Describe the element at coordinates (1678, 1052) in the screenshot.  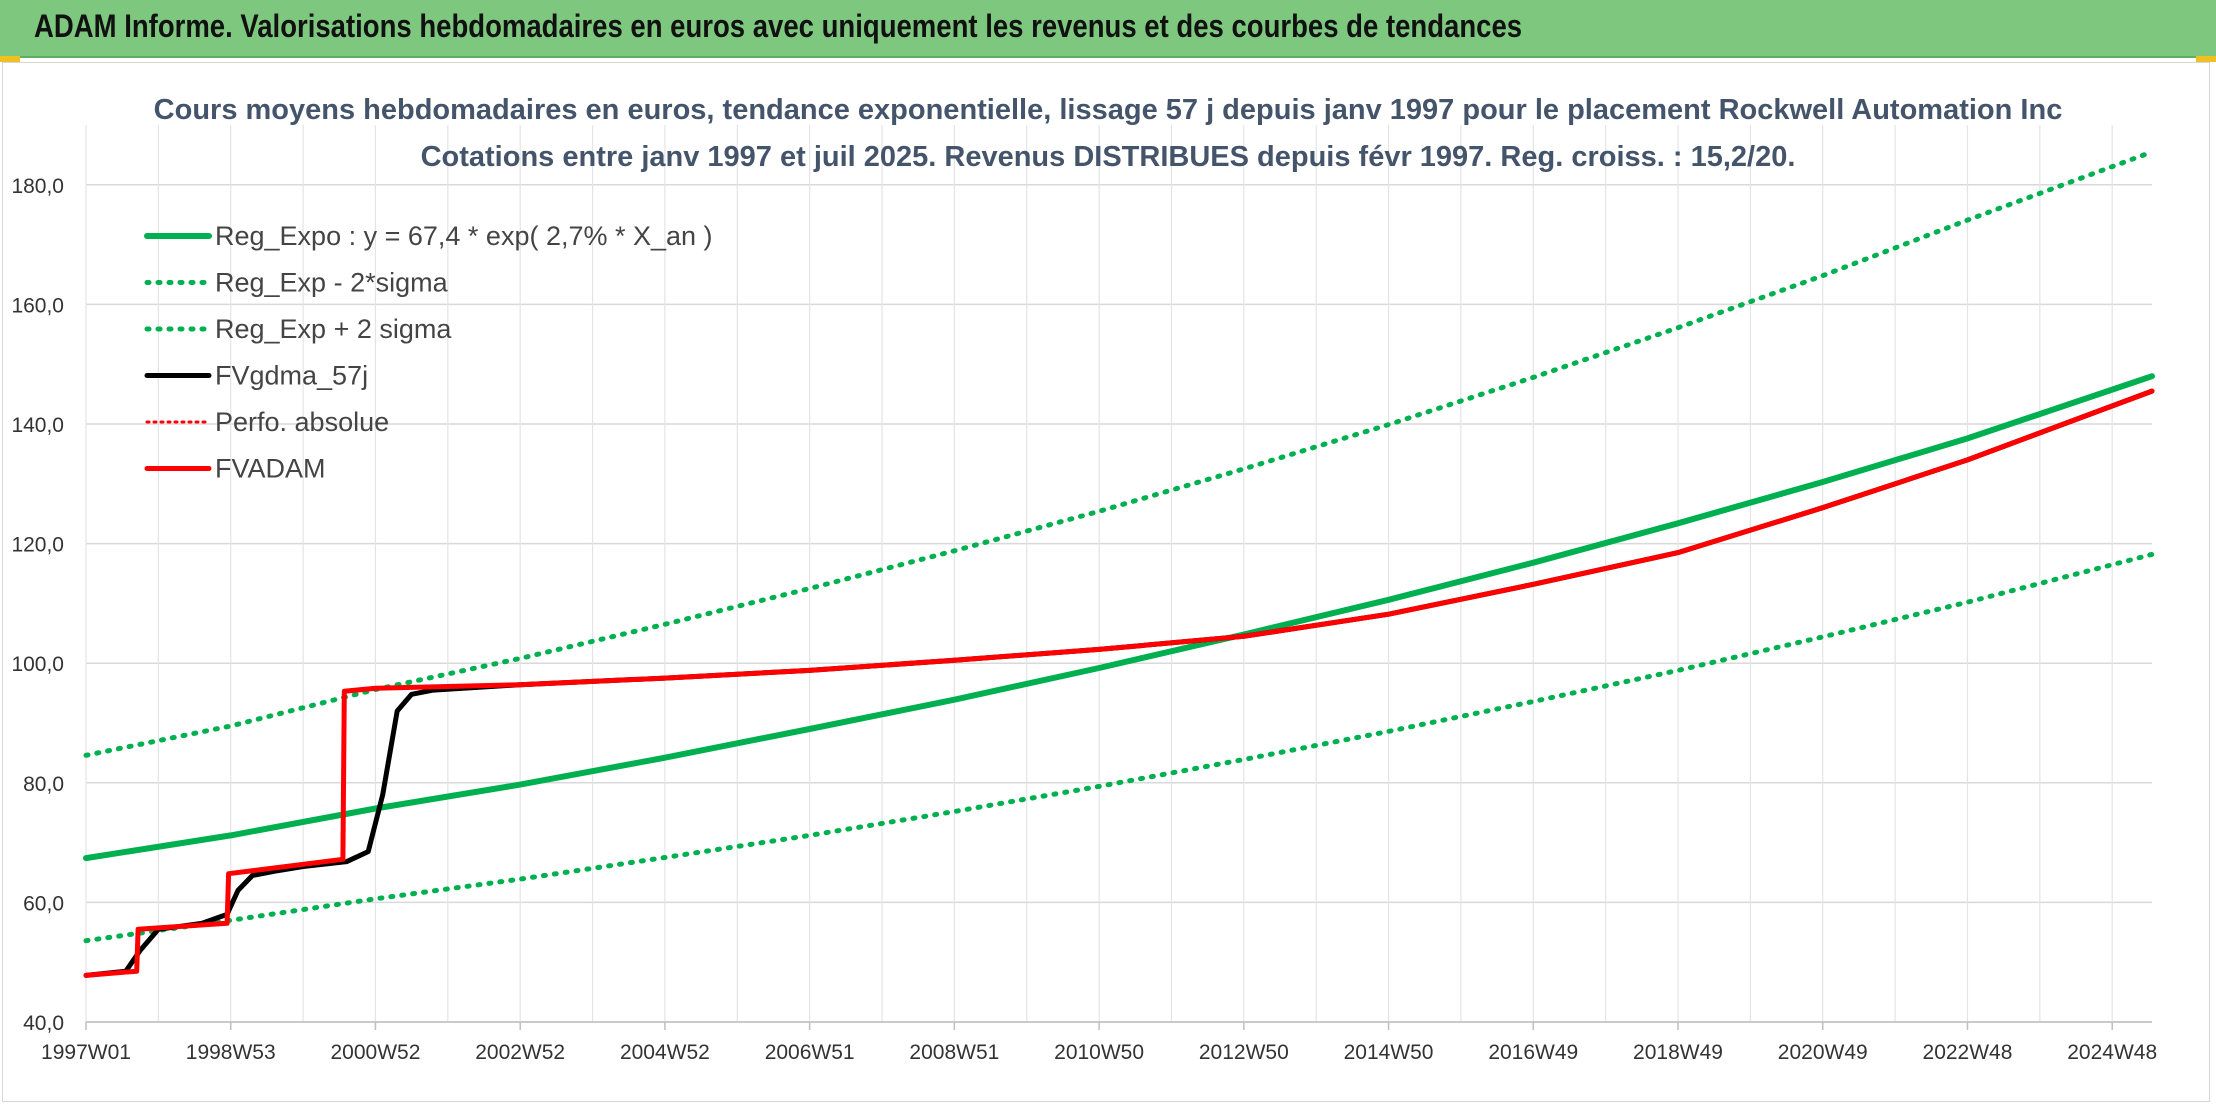
I see `x-tick-label: 2018W49` at that location.